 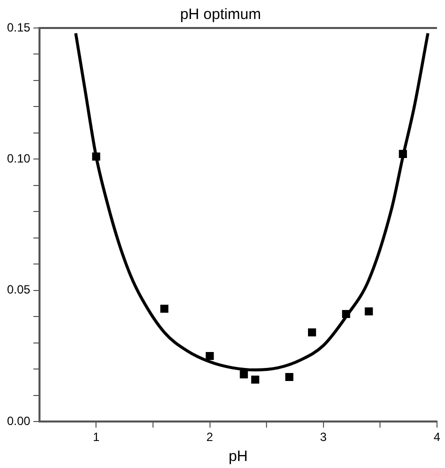 I want to click on x-tick-label: 3, so click(x=324, y=437).